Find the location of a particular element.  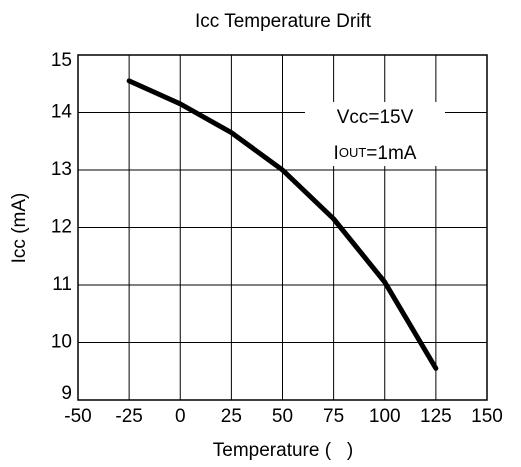

y-tick-label: 11 is located at coordinates (62, 284).